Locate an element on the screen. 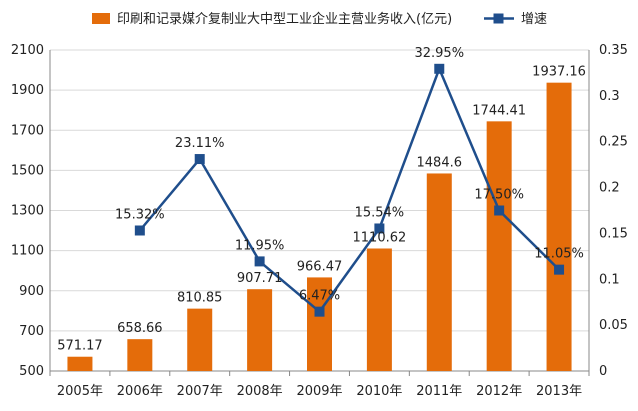 The height and width of the screenshot is (411, 638). growth-value-label: 17.50% is located at coordinates (499, 195).